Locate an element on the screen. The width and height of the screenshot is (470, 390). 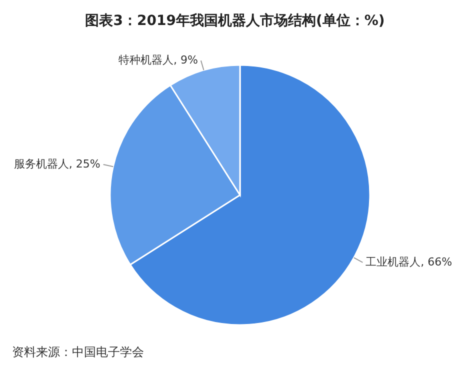
slice-label: 特种机器人, 9% is located at coordinates (158, 60).